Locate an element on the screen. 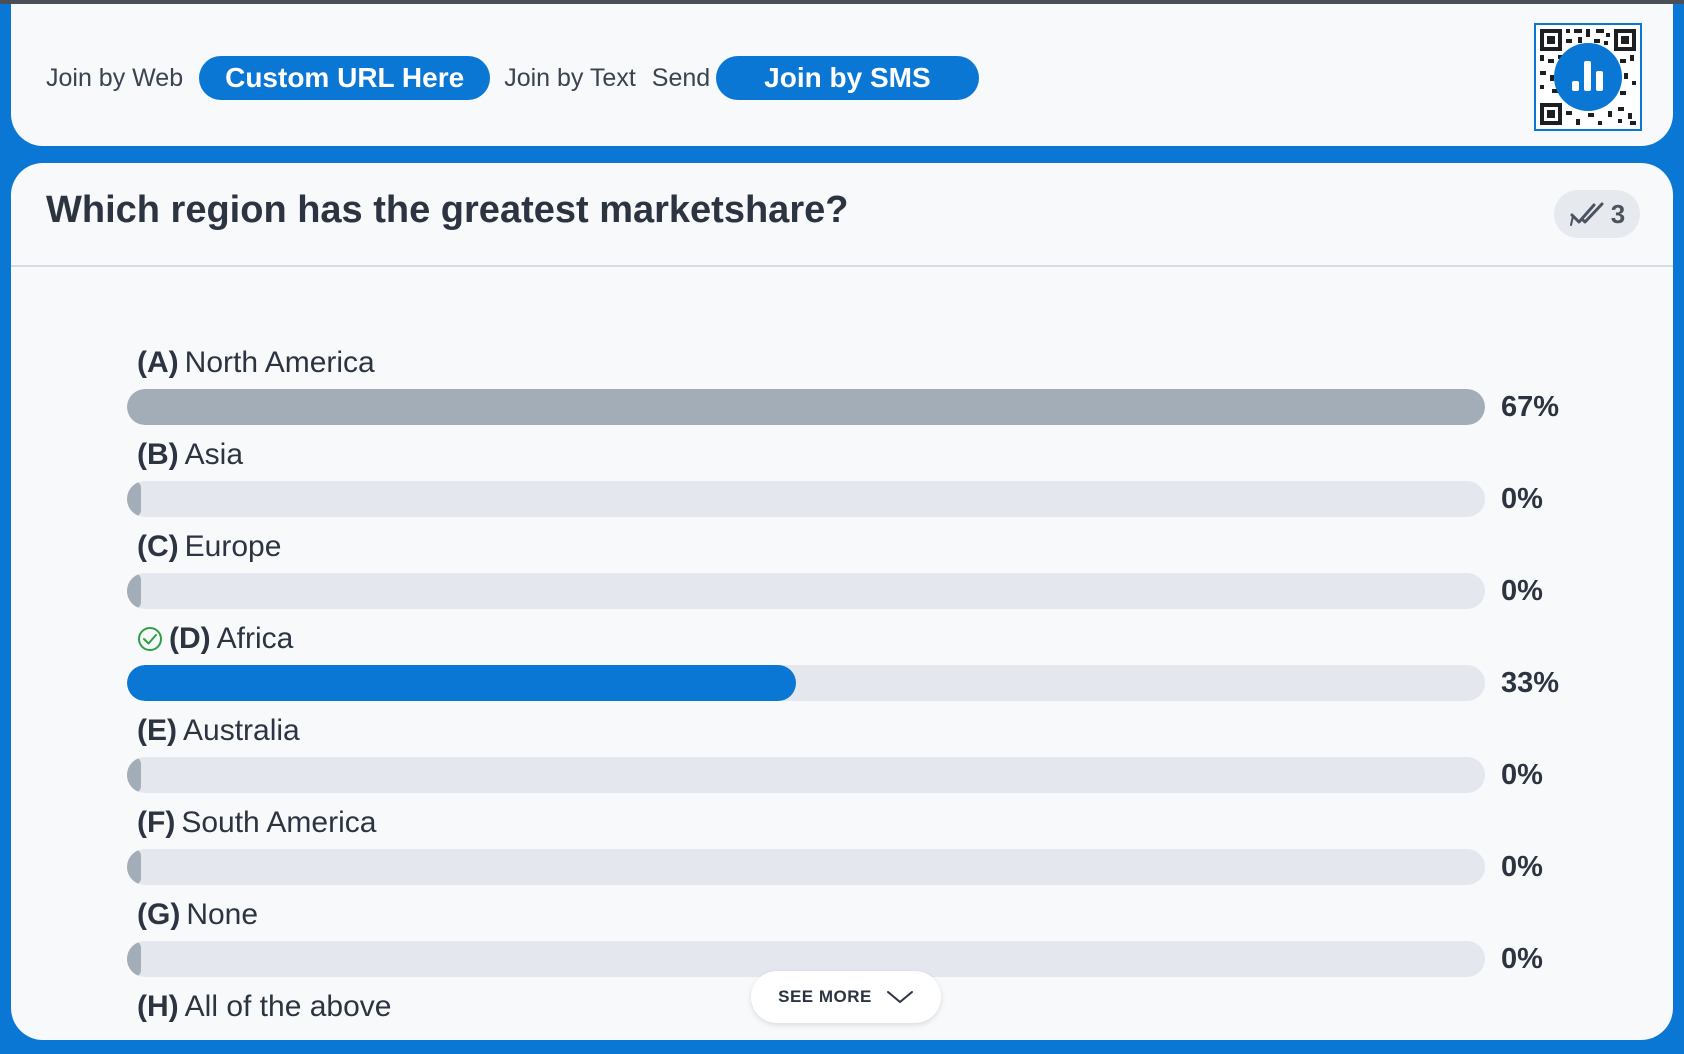 The image size is (1684, 1054). response-count-badge: 3 is located at coordinates (1597, 214).